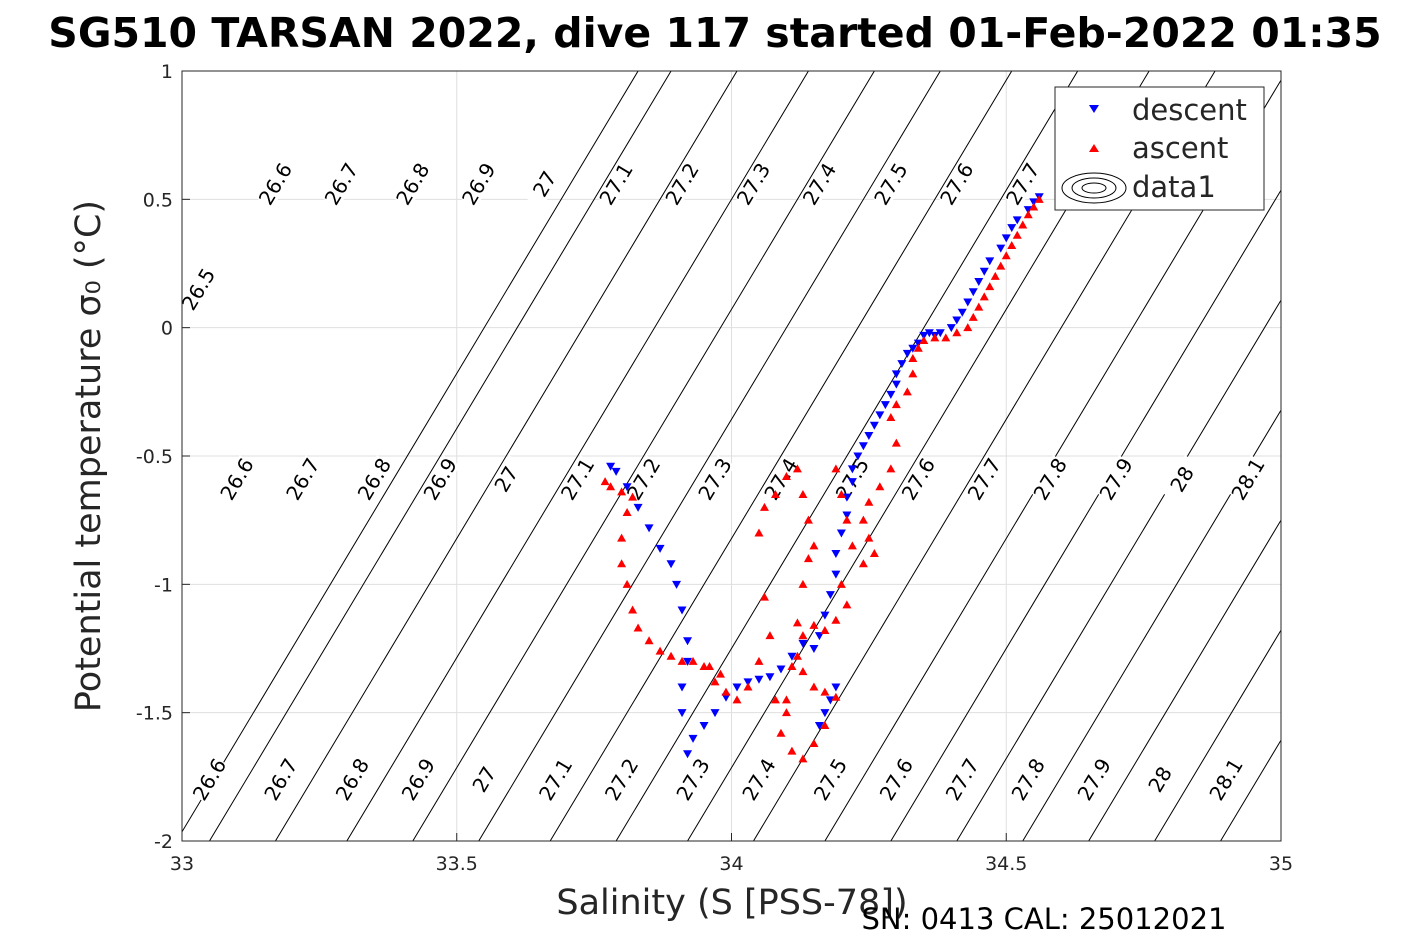  I want to click on x-tick-label: 34, so click(731, 864).